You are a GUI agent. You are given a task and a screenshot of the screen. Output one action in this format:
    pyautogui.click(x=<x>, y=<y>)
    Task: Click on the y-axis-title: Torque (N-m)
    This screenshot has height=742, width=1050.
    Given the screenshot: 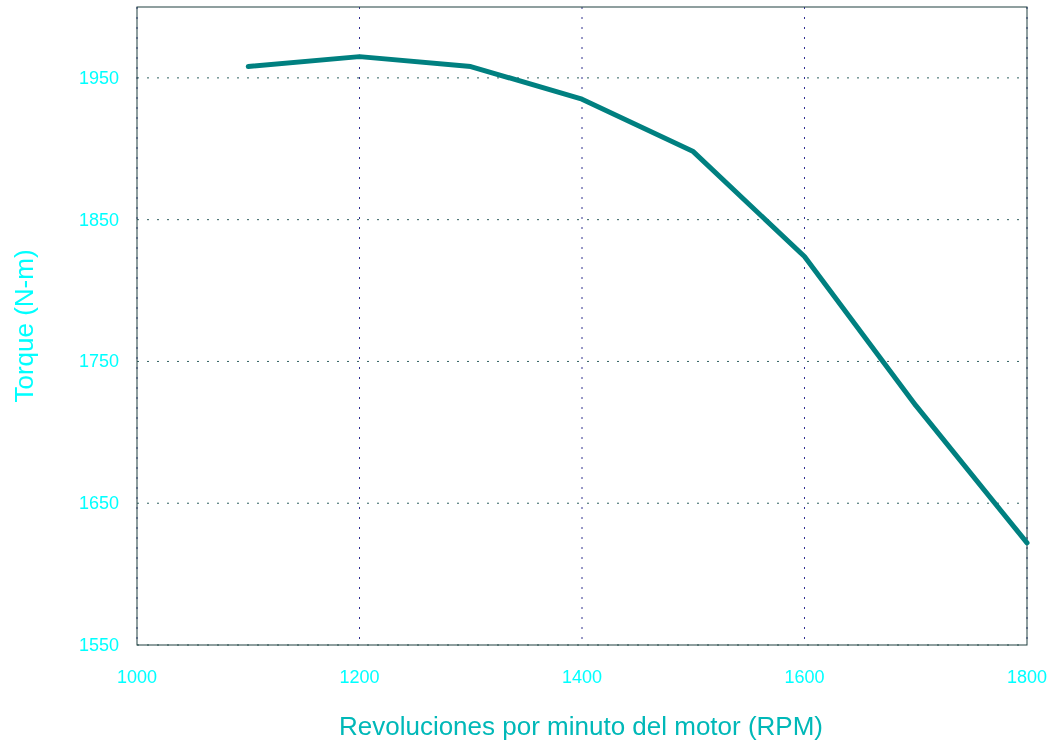 What is the action you would take?
    pyautogui.click(x=24, y=326)
    